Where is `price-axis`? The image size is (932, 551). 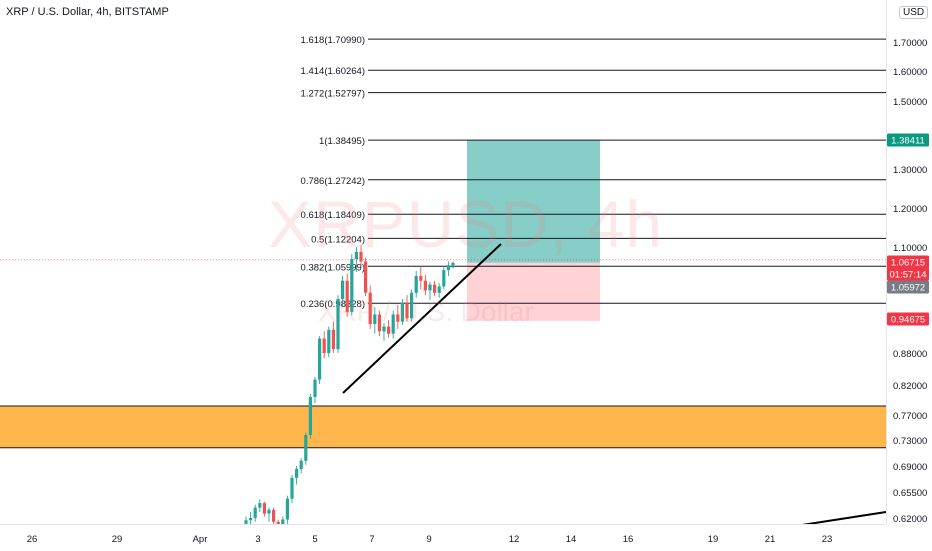
price-axis is located at coordinates (909, 262).